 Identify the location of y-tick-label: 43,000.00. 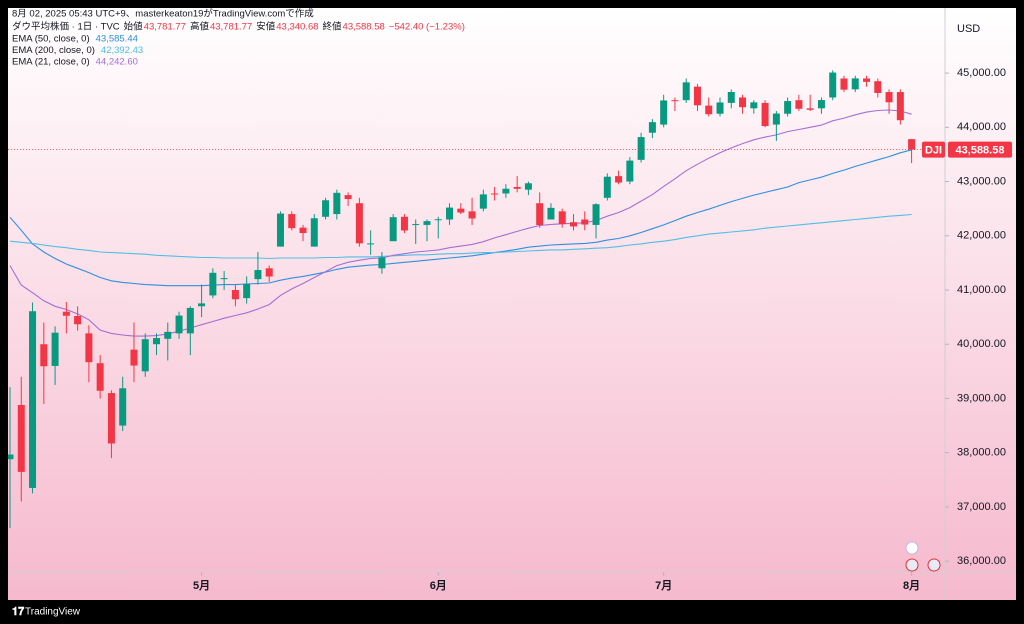
(981, 181).